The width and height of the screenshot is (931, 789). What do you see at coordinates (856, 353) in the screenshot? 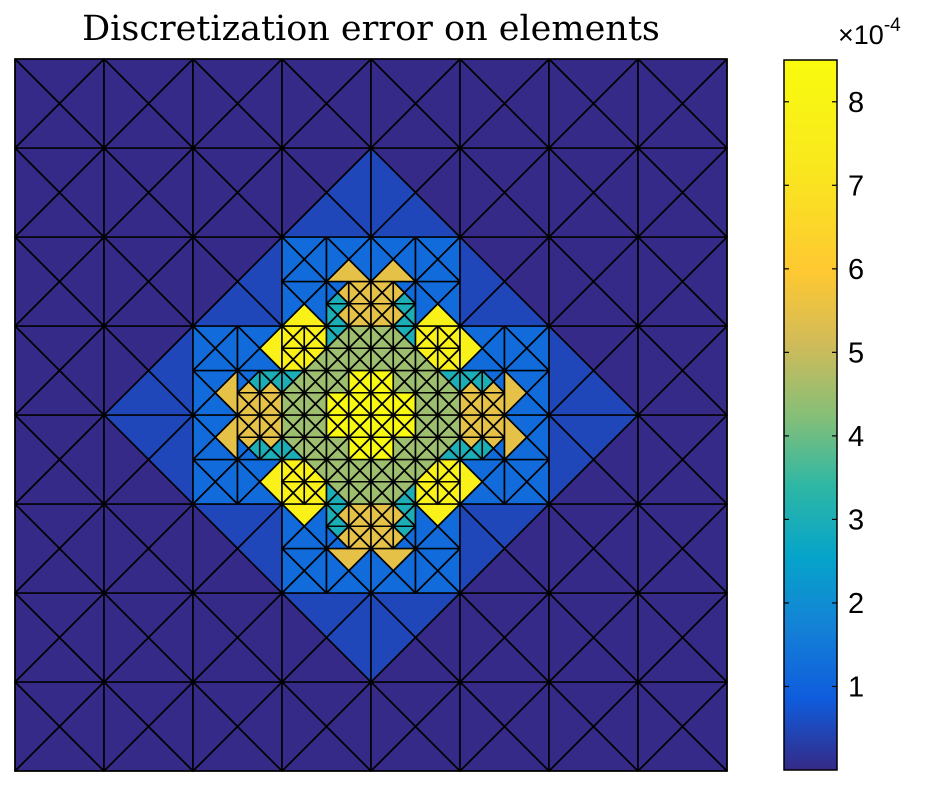
I see `colorbar-tick-label: 5` at bounding box center [856, 353].